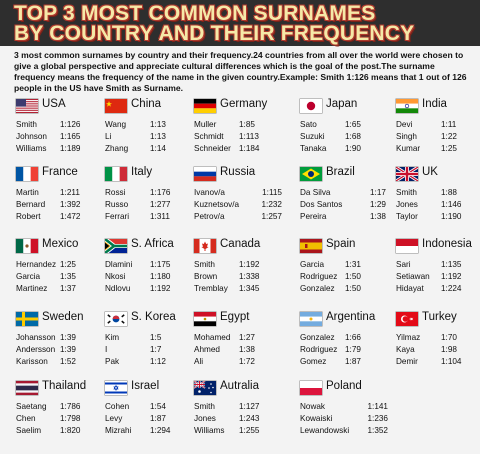 The image size is (480, 454). I want to click on surname: Smith, so click(26, 124).